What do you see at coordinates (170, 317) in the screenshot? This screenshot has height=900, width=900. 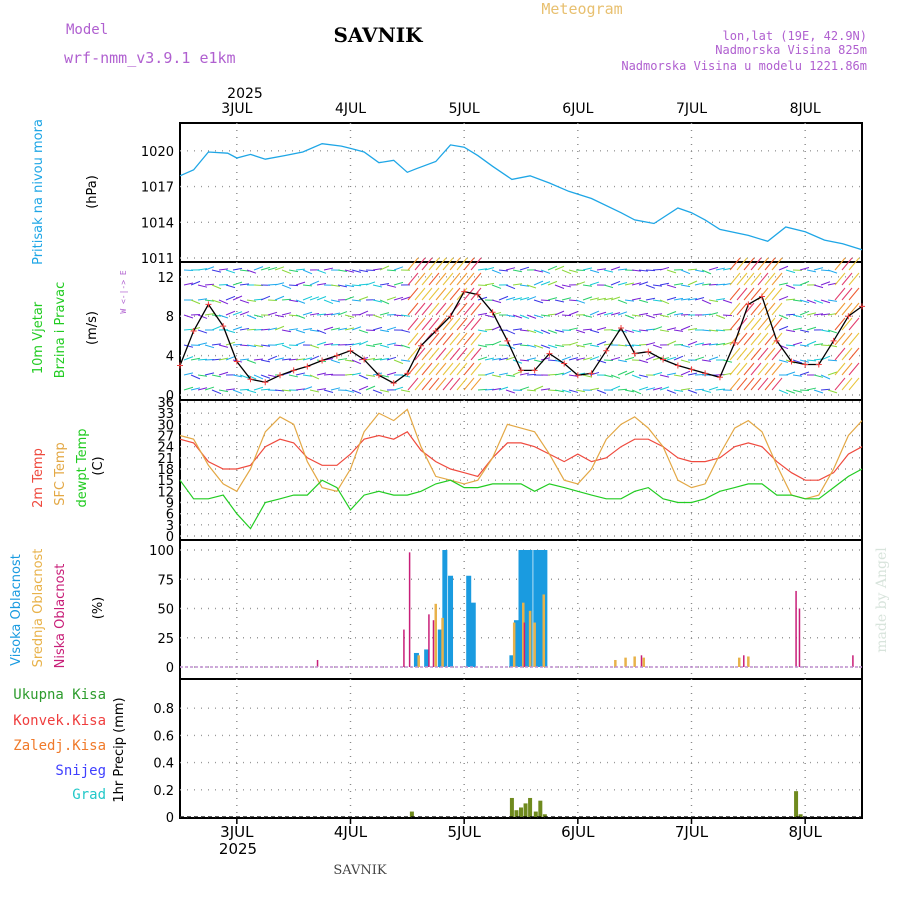 I see `y-tick-label: 8` at bounding box center [170, 317].